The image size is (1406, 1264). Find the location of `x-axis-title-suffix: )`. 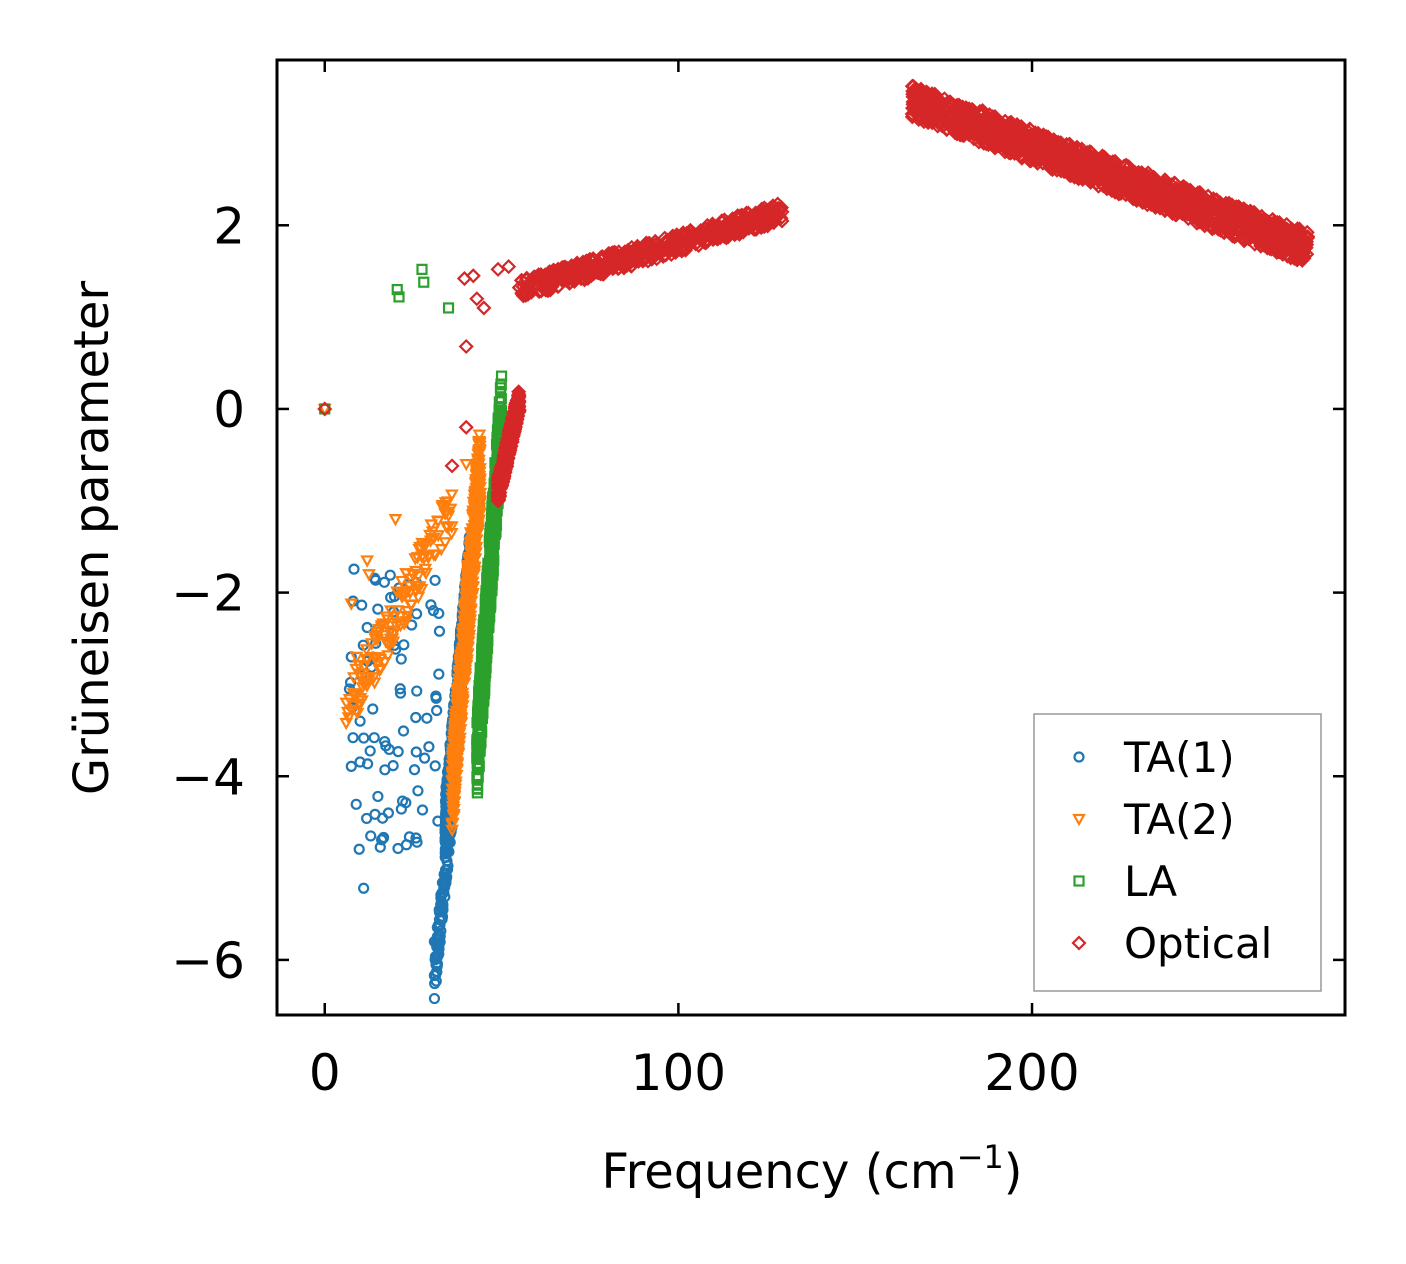

x-axis-title-suffix: ) is located at coordinates (1013, 1172).